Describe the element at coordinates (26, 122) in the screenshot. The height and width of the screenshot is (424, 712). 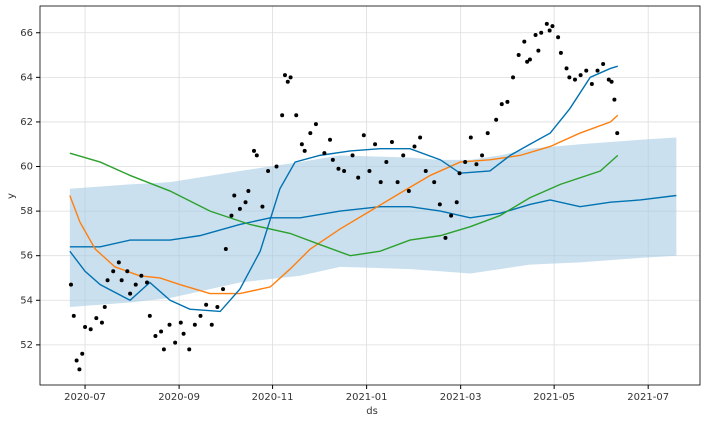
I see `y-tick-label: 62` at that location.